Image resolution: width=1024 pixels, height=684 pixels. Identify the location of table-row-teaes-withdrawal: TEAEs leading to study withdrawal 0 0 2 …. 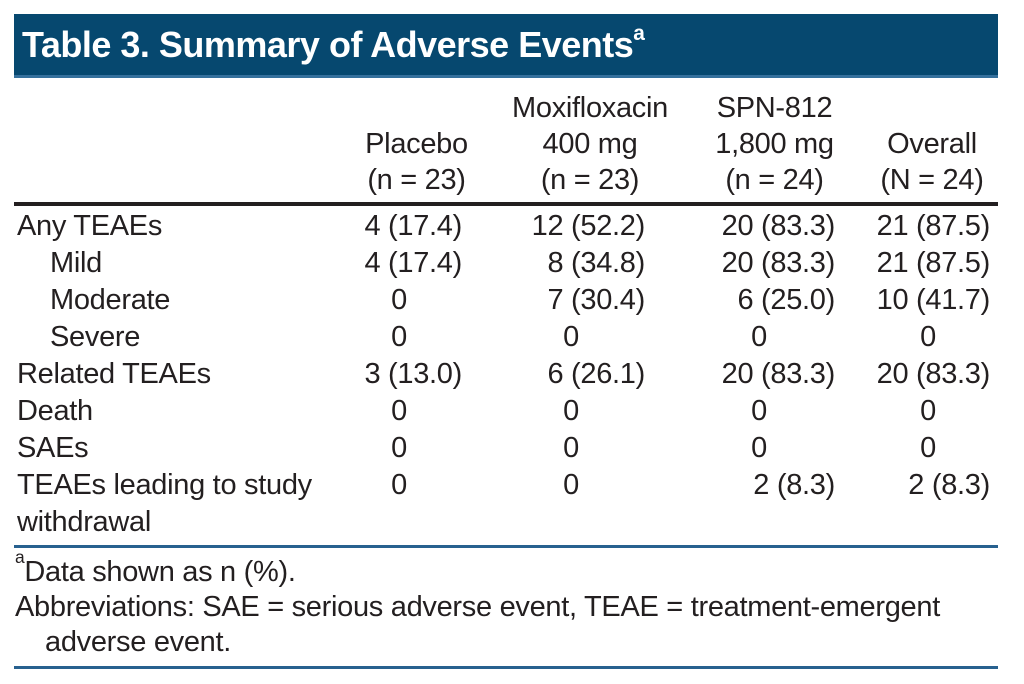
(506, 504).